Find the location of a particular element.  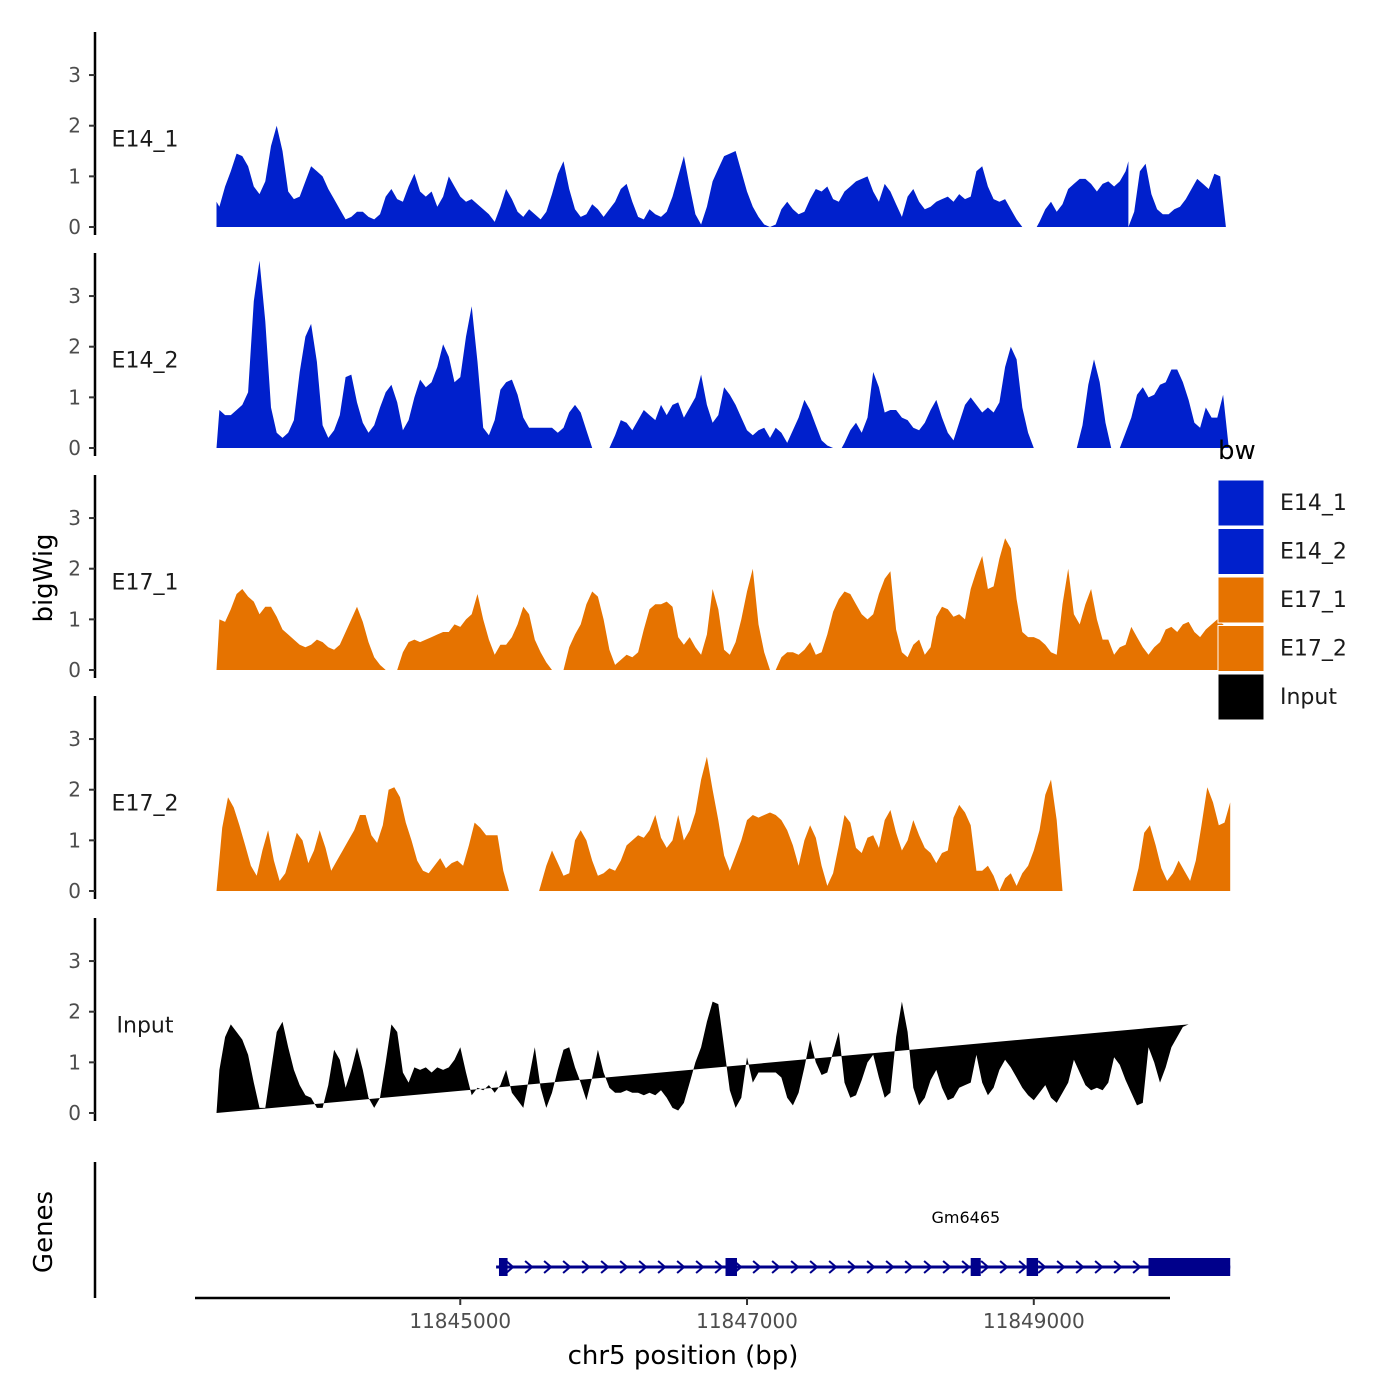

x-axis-title: chr5 position (bp) is located at coordinates (683, 1356).